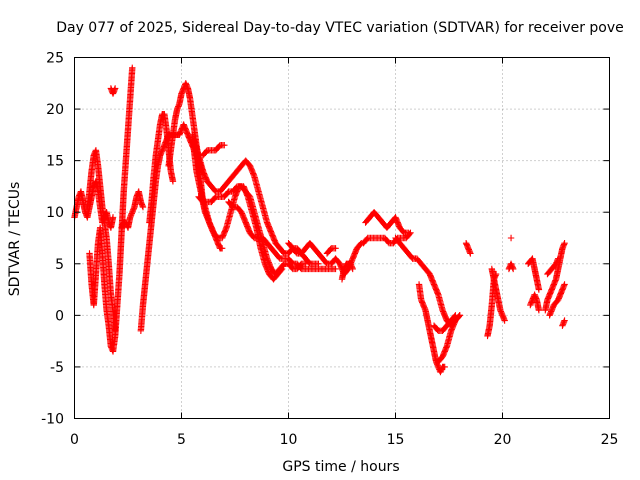 This screenshot has width=640, height=480. Describe the element at coordinates (396, 440) in the screenshot. I see `x-tick-label: 15` at that location.